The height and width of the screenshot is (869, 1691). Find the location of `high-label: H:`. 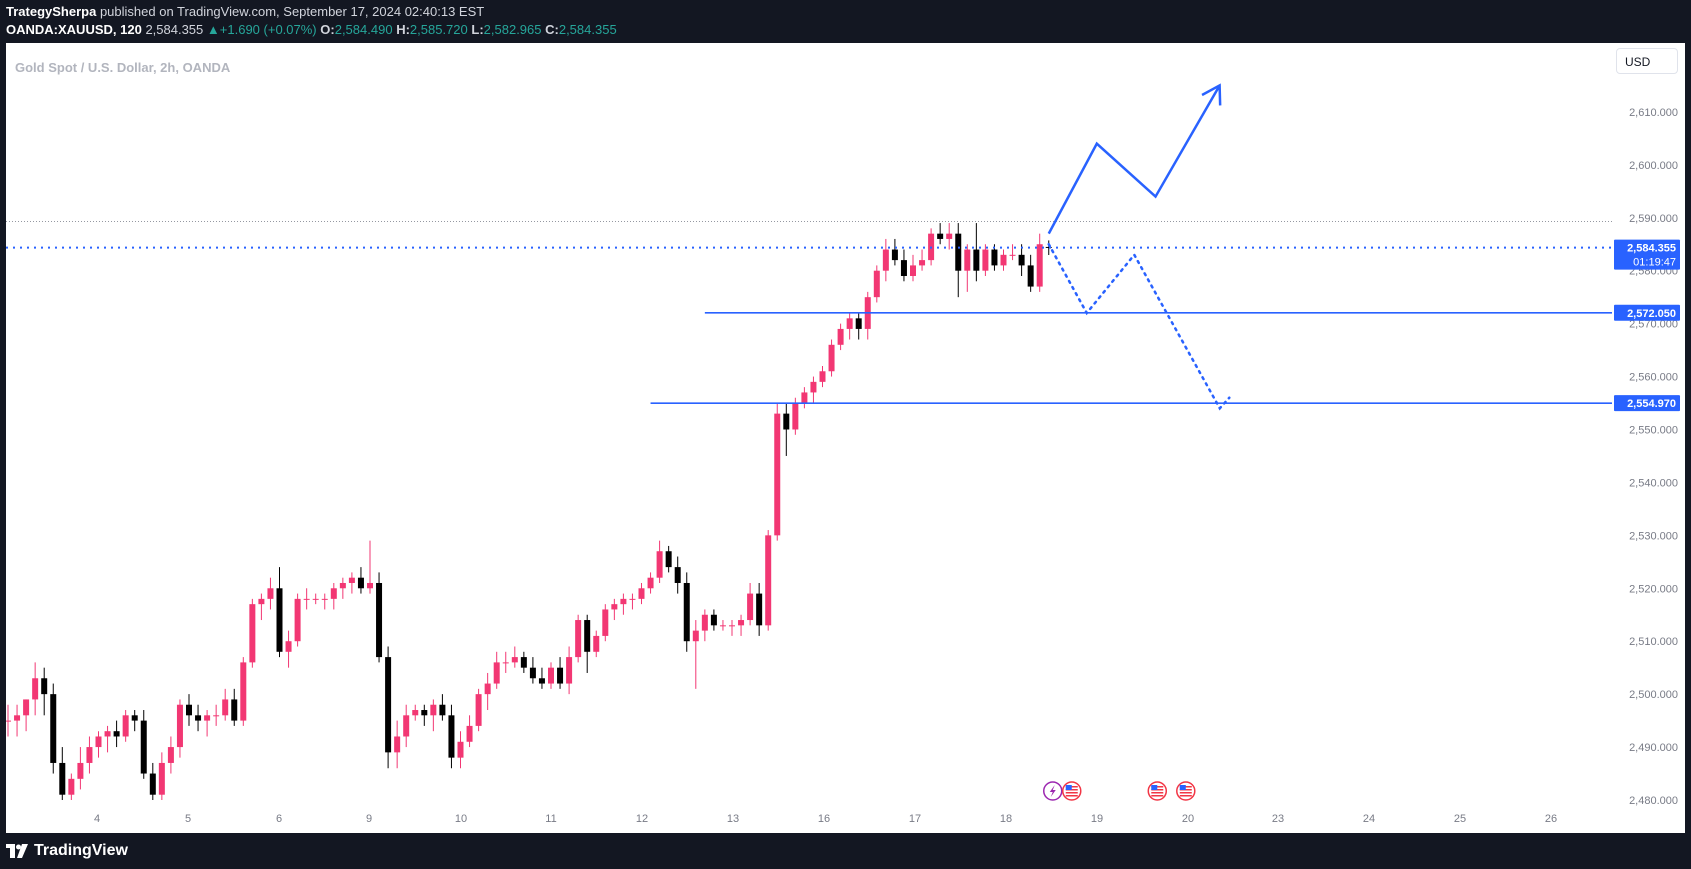

high-label: H: is located at coordinates (403, 29).